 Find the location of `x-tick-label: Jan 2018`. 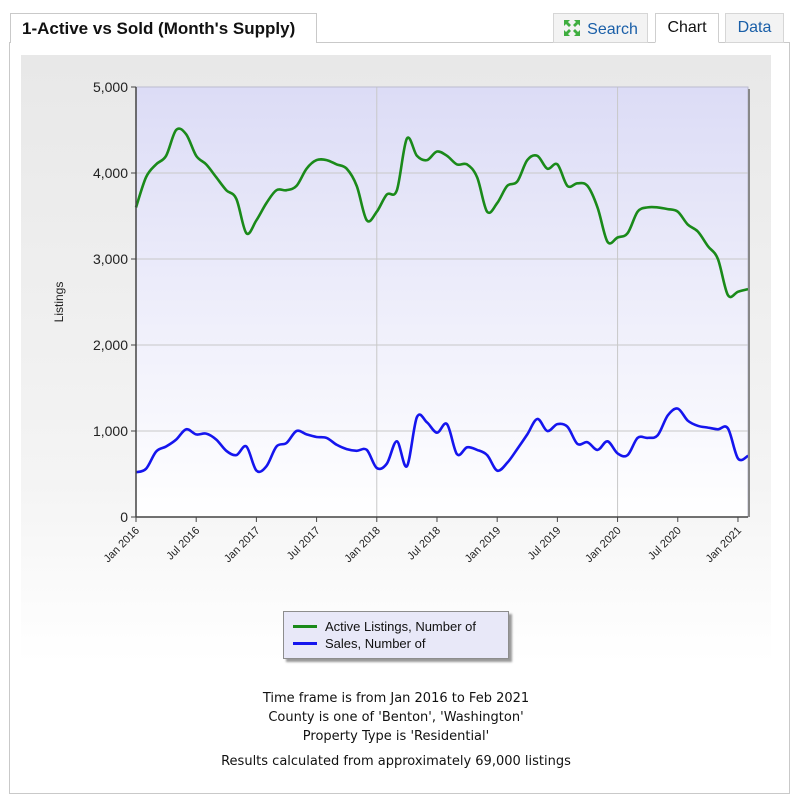

x-tick-label: Jan 2018 is located at coordinates (362, 545).